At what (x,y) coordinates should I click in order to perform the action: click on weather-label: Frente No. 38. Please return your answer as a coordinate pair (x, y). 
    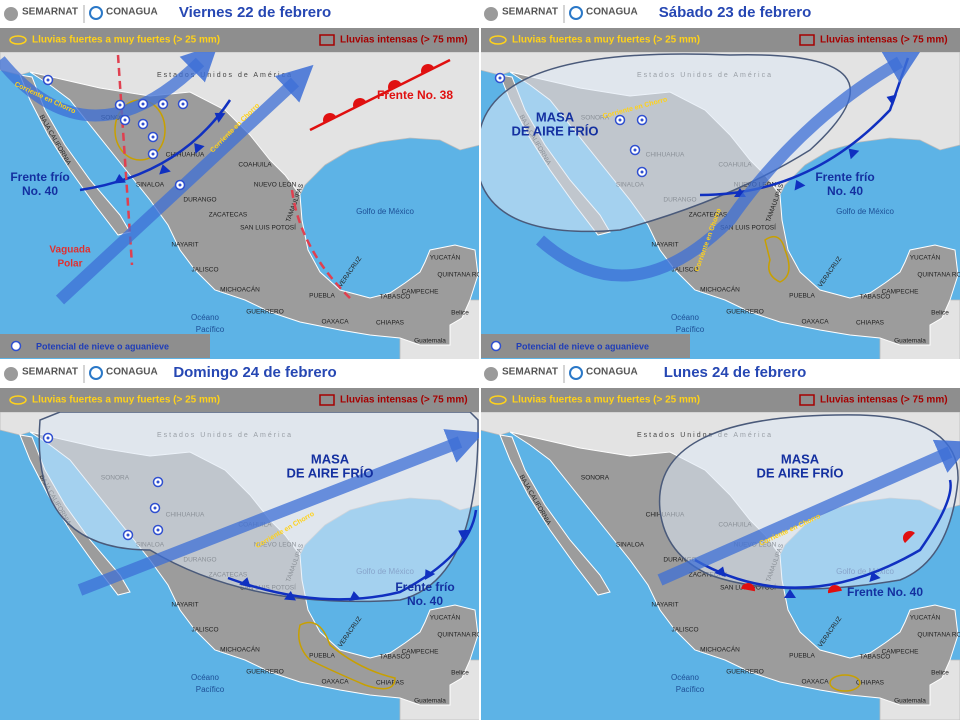
    Looking at the image, I should click on (415, 95).